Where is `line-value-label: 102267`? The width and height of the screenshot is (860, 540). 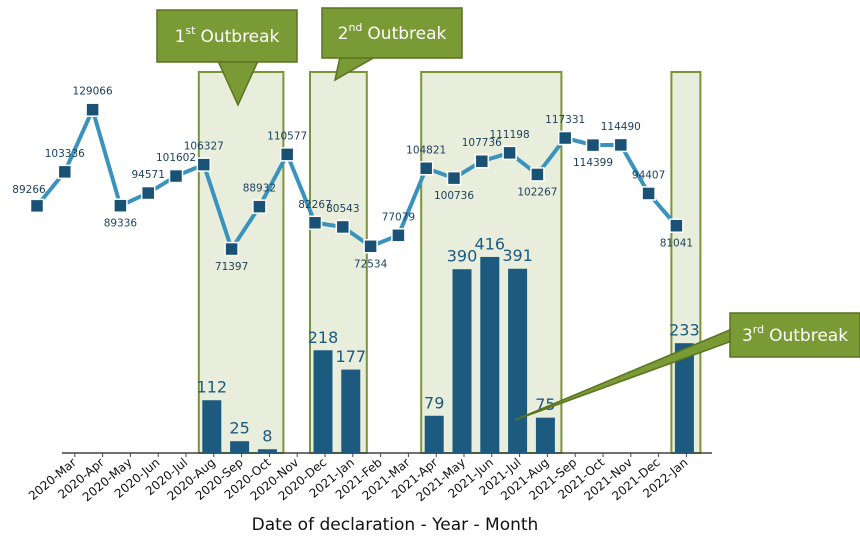 line-value-label: 102267 is located at coordinates (537, 192).